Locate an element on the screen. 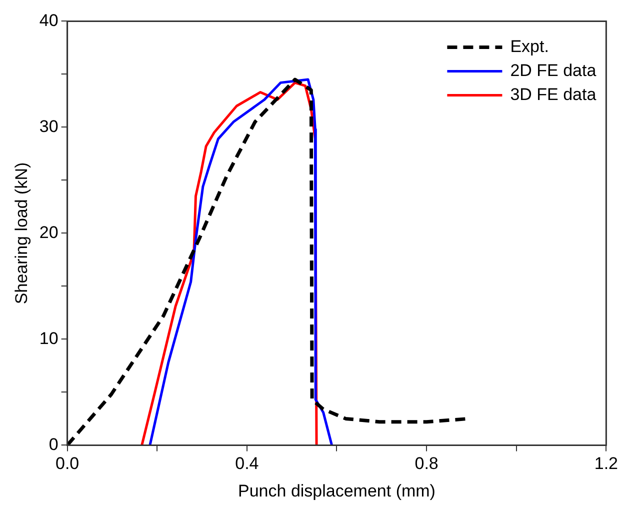 The image size is (629, 514). y-tick-label: 20 is located at coordinates (48, 232).